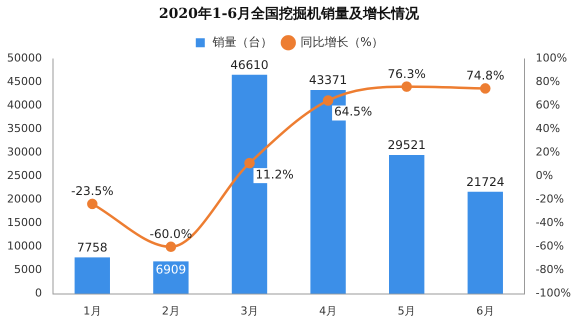  Describe the element at coordinates (342, 41) in the screenshot. I see `legend-label: 同比增长（%）` at that location.